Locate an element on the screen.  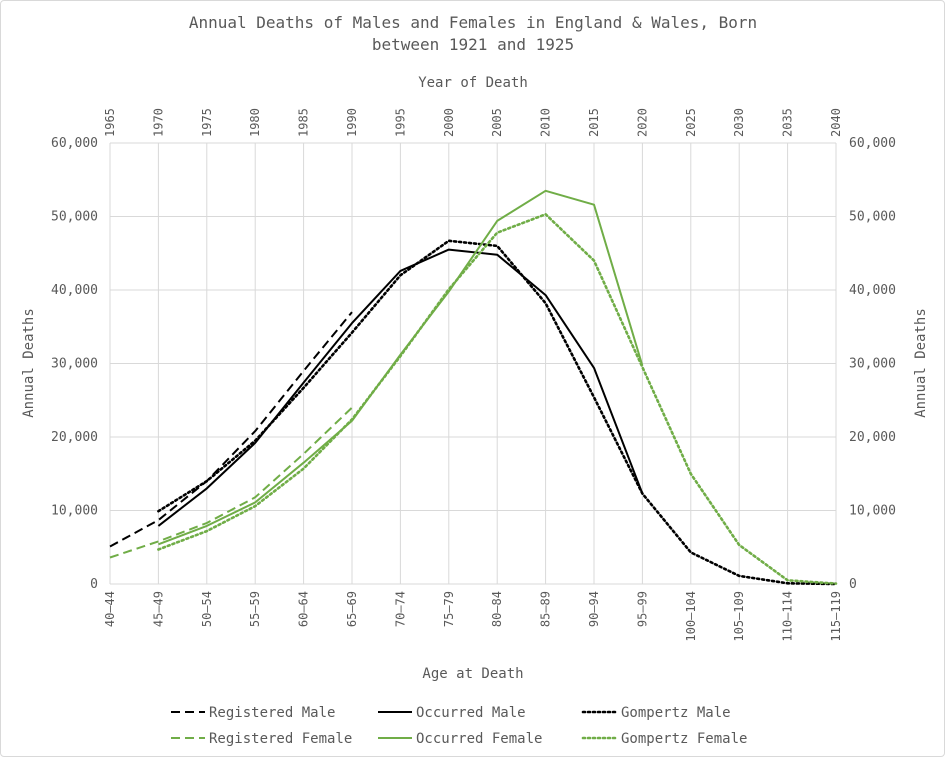
top-tick-label: 1970 is located at coordinates (158, 122).